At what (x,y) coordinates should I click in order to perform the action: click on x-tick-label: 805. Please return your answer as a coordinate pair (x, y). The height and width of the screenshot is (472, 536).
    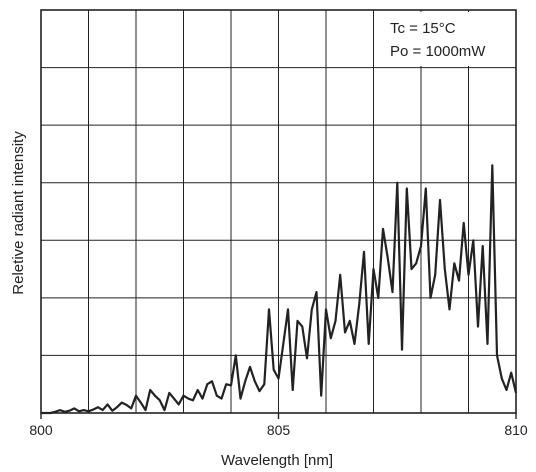
    Looking at the image, I should click on (279, 430).